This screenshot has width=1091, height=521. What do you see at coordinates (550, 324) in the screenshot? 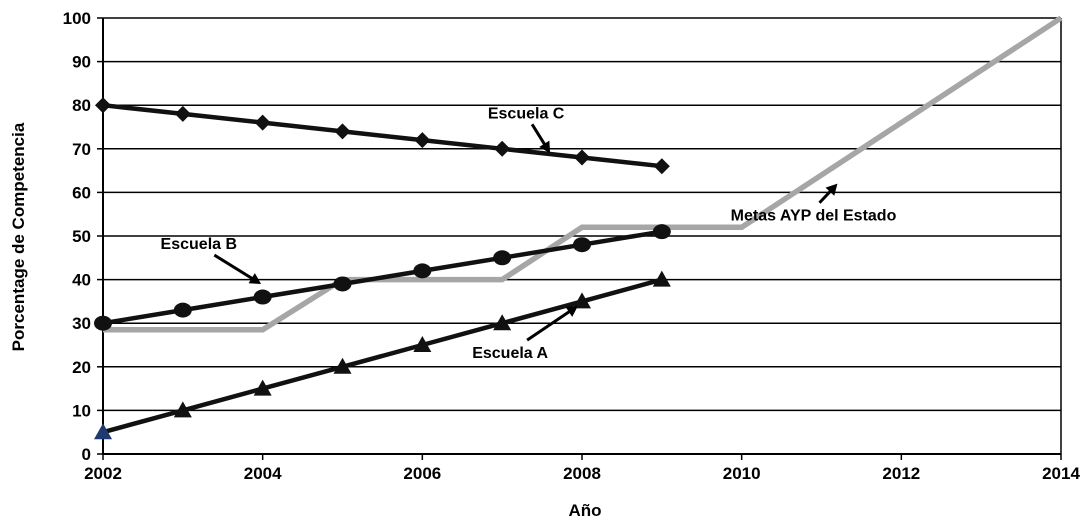
I see `annotation-arrow-escuela-a` at bounding box center [550, 324].